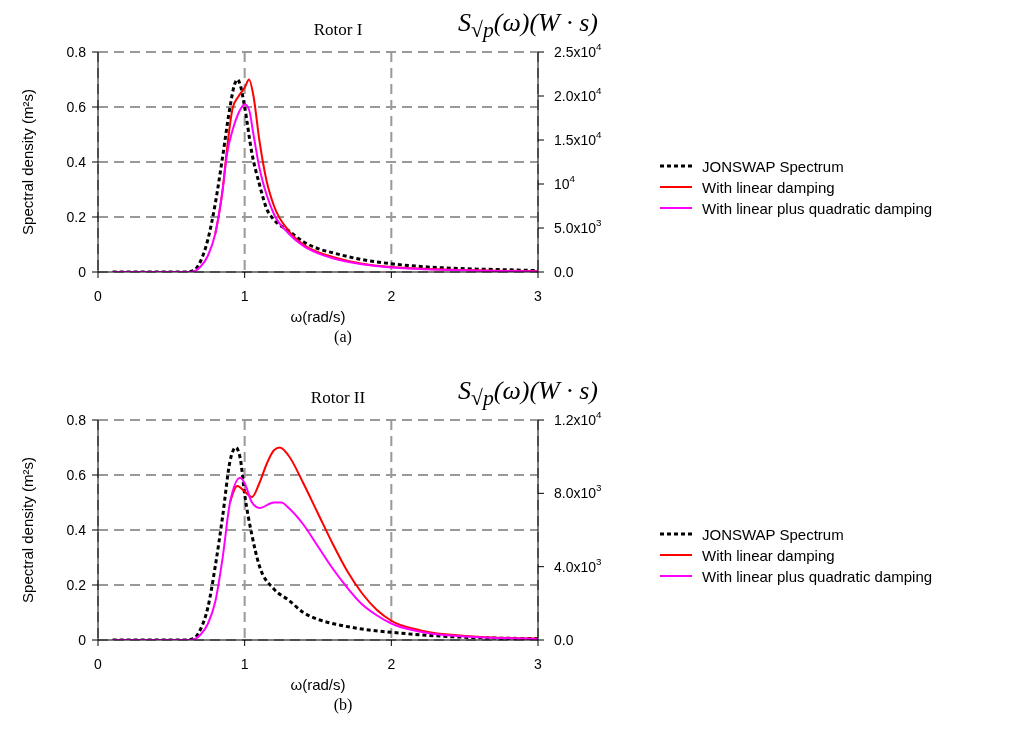  Describe the element at coordinates (578, 138) in the screenshot. I see `y2-tick-label: 1.5x10$^{4}$` at that location.